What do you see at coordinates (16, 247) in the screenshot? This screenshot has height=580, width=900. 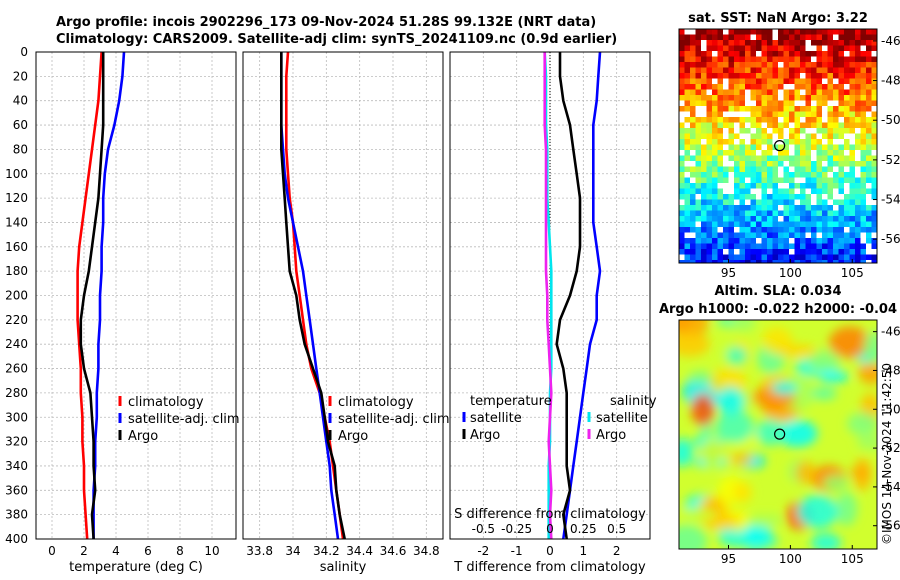 I see `depth-tick-label: 160` at bounding box center [16, 247].